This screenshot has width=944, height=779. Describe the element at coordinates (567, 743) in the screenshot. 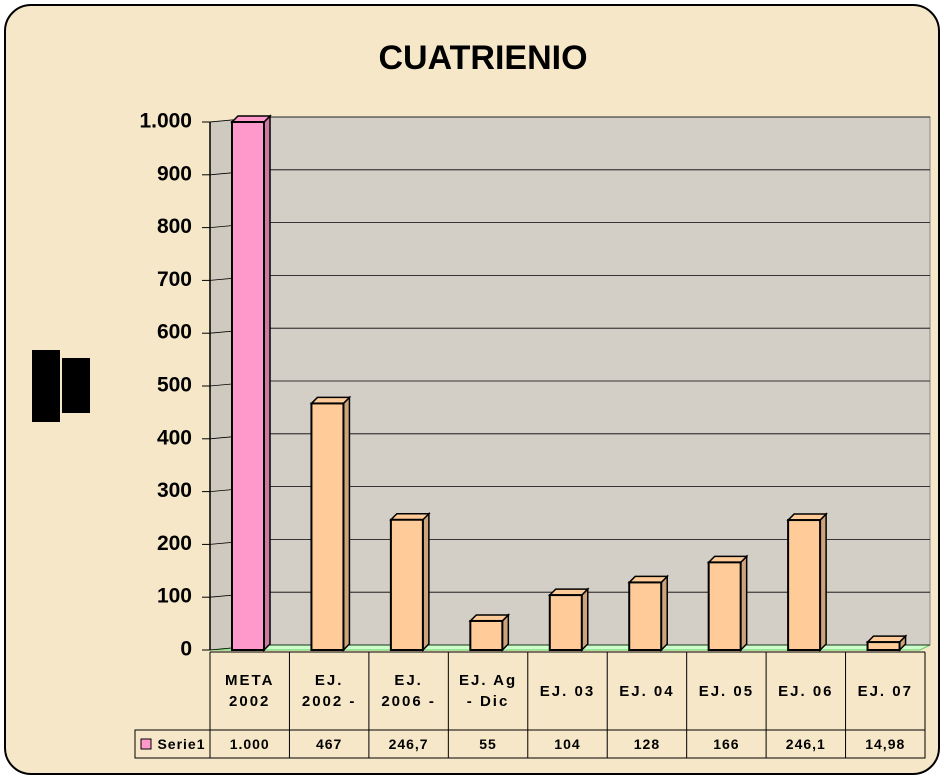

I see `data-table-value: 104` at that location.